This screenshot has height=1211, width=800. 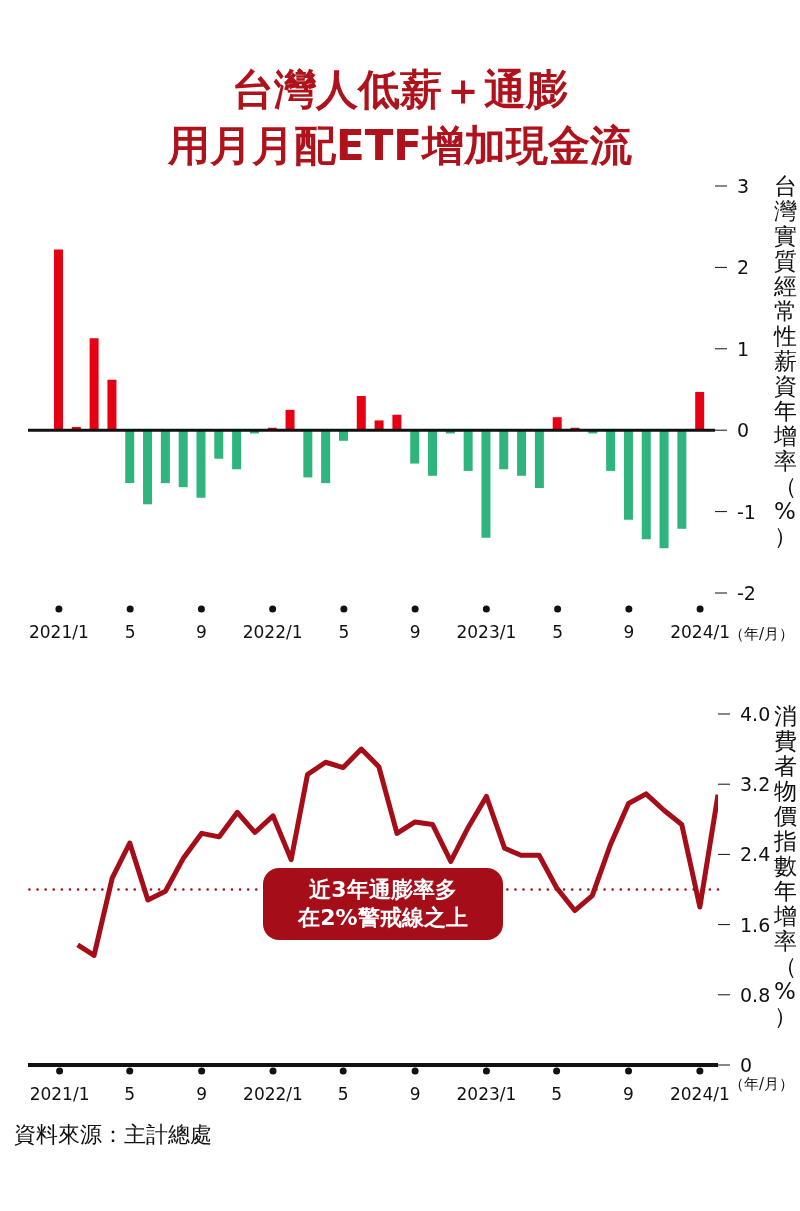 What do you see at coordinates (746, 511) in the screenshot?
I see `y-tick-label: -1` at bounding box center [746, 511].